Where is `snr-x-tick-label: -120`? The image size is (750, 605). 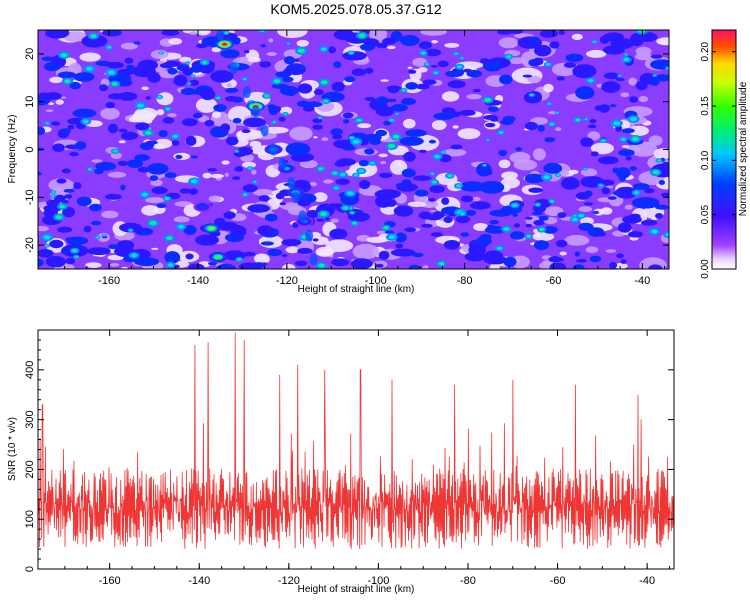
snr-x-tick-label: -120 is located at coordinates (289, 581).